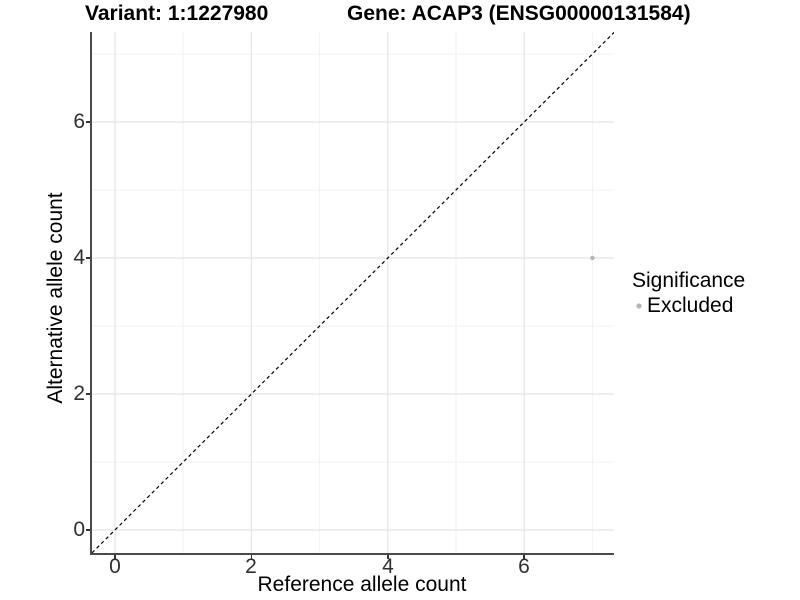 The width and height of the screenshot is (800, 600). What do you see at coordinates (592, 258) in the screenshot?
I see `data-point-excluded` at bounding box center [592, 258].